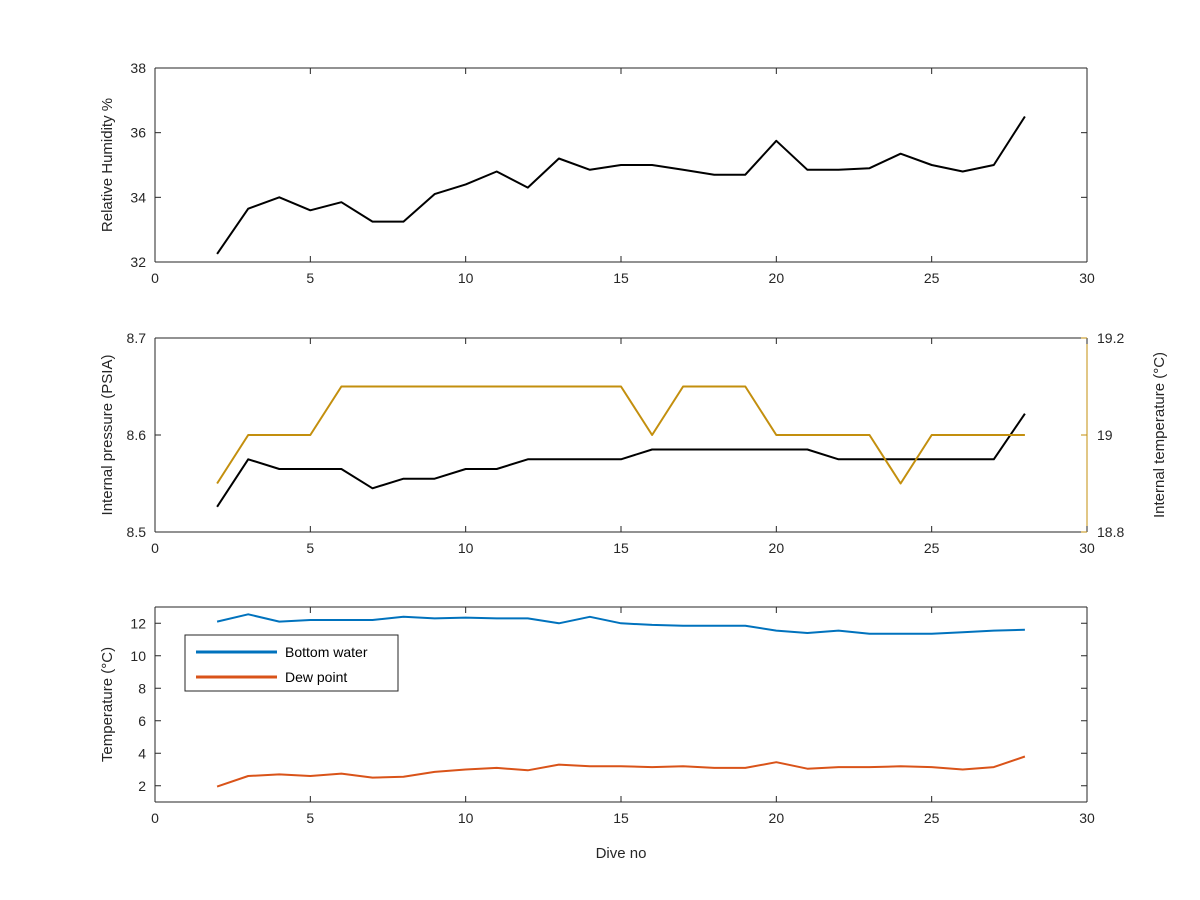  Describe the element at coordinates (138, 197) in the screenshot. I see `y-tick-label: 34` at that location.